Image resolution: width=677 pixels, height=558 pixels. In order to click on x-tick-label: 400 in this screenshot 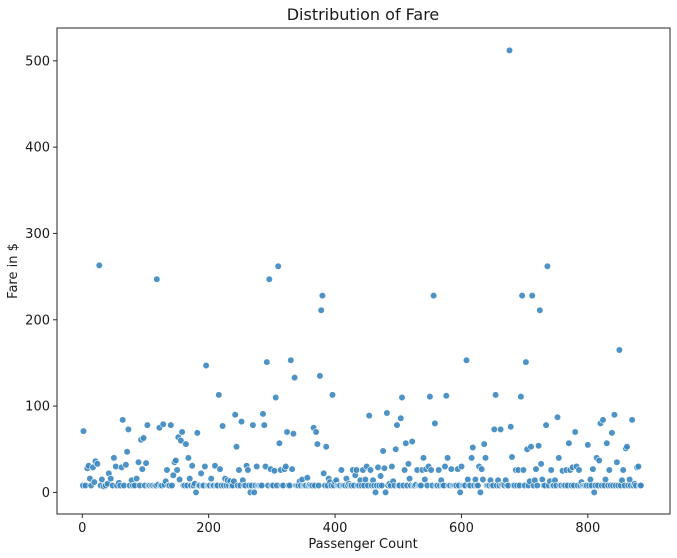, I will do `click(335, 528)`.